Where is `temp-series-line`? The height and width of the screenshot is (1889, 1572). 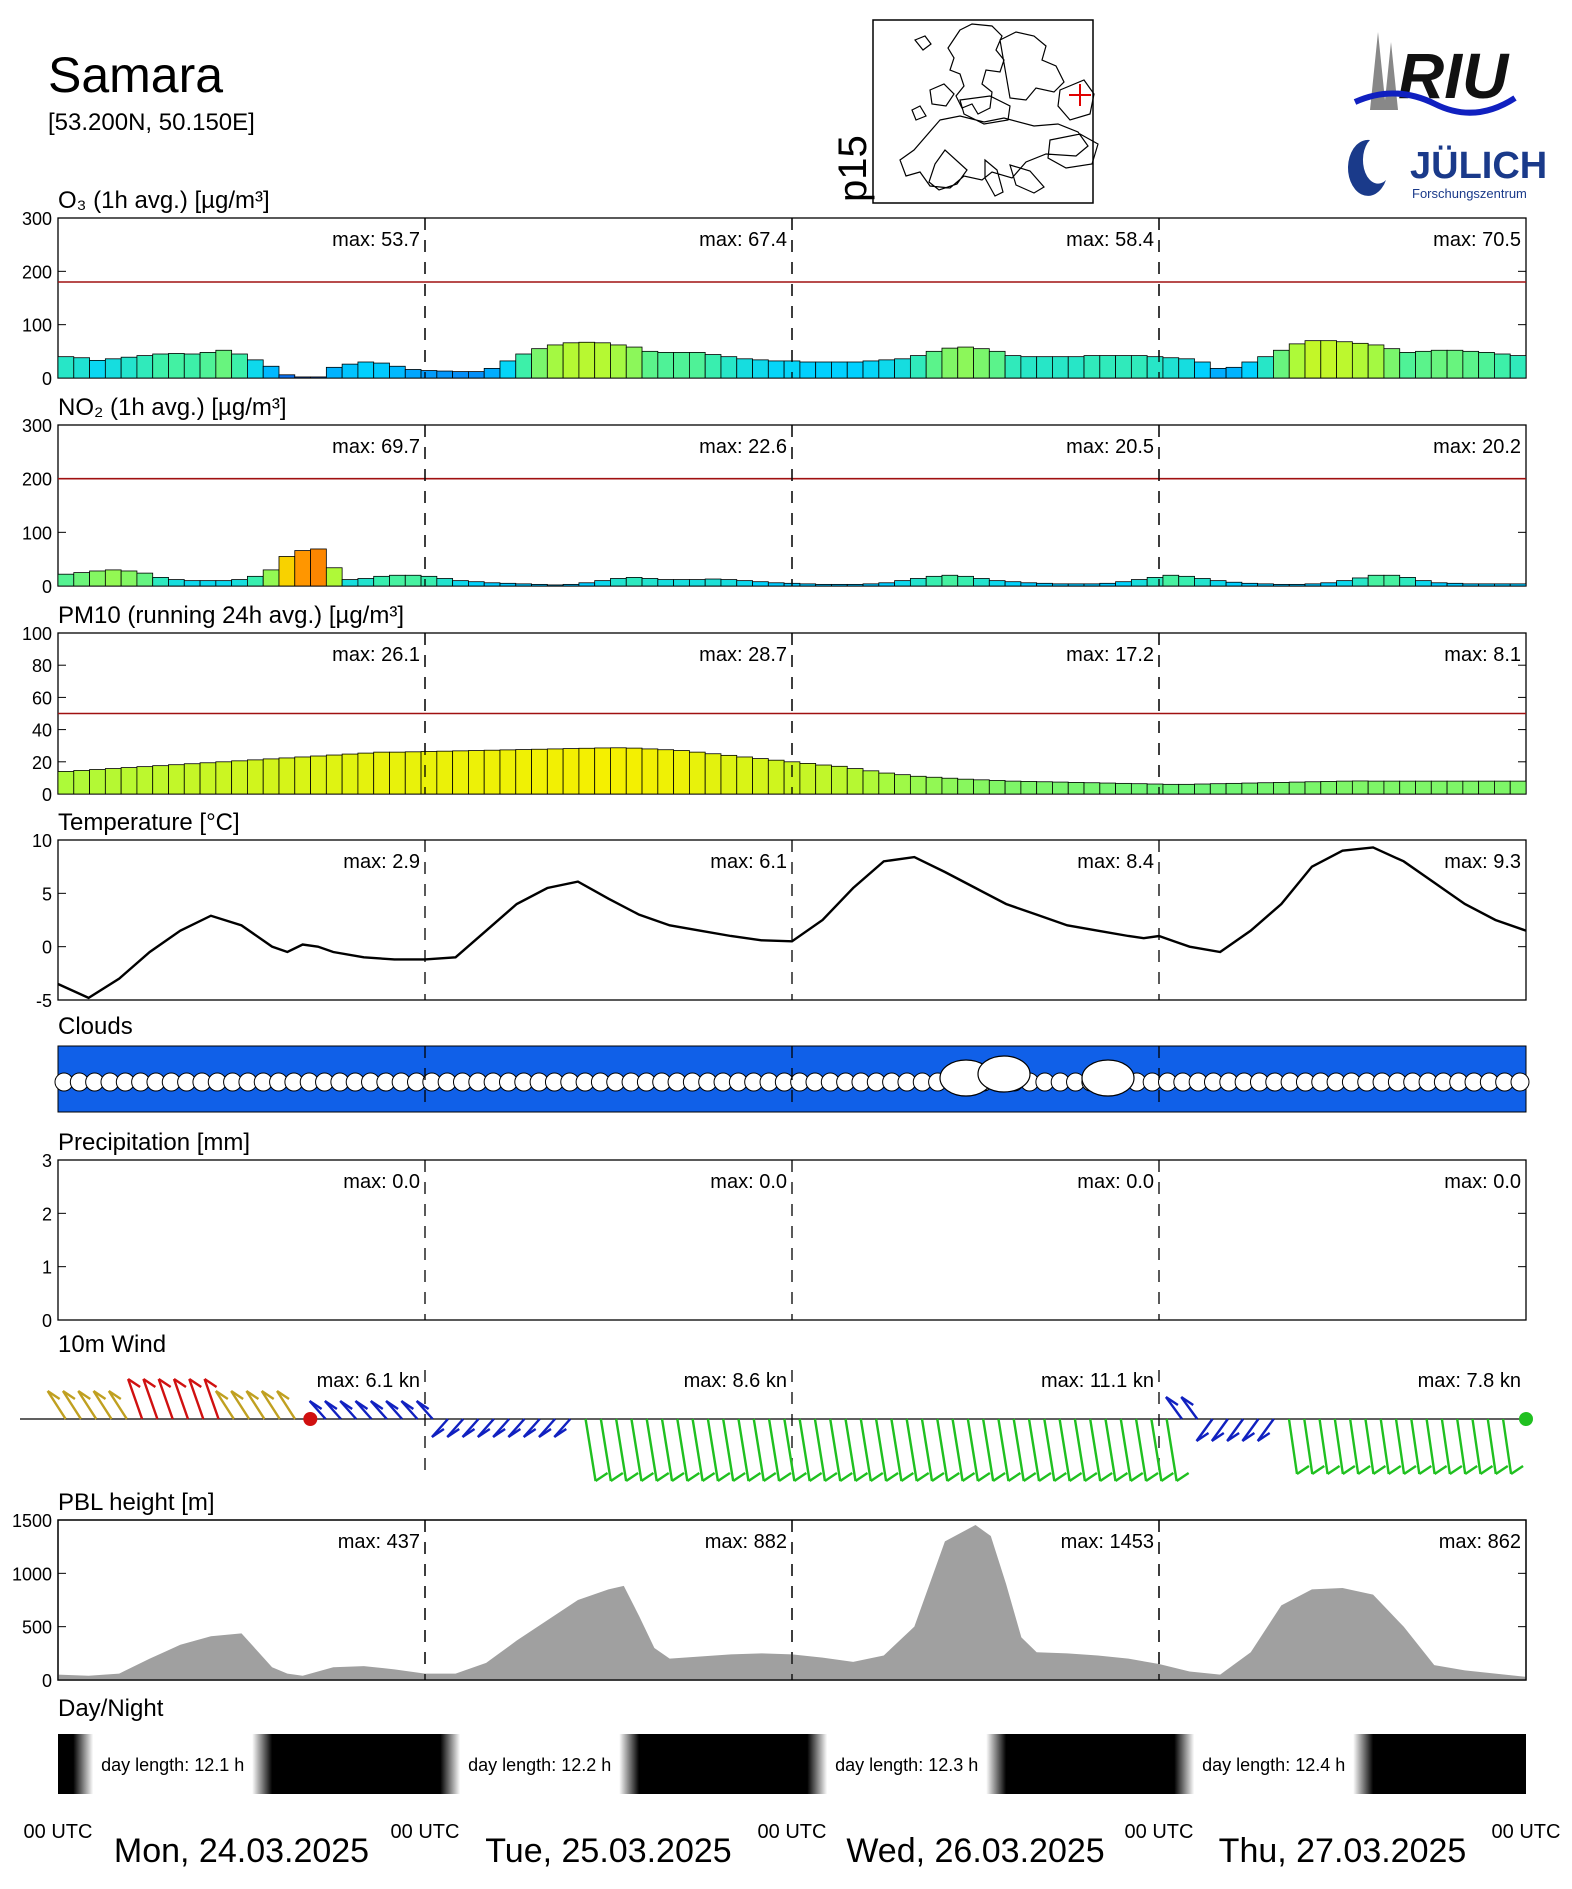 temp-series-line is located at coordinates (792, 923).